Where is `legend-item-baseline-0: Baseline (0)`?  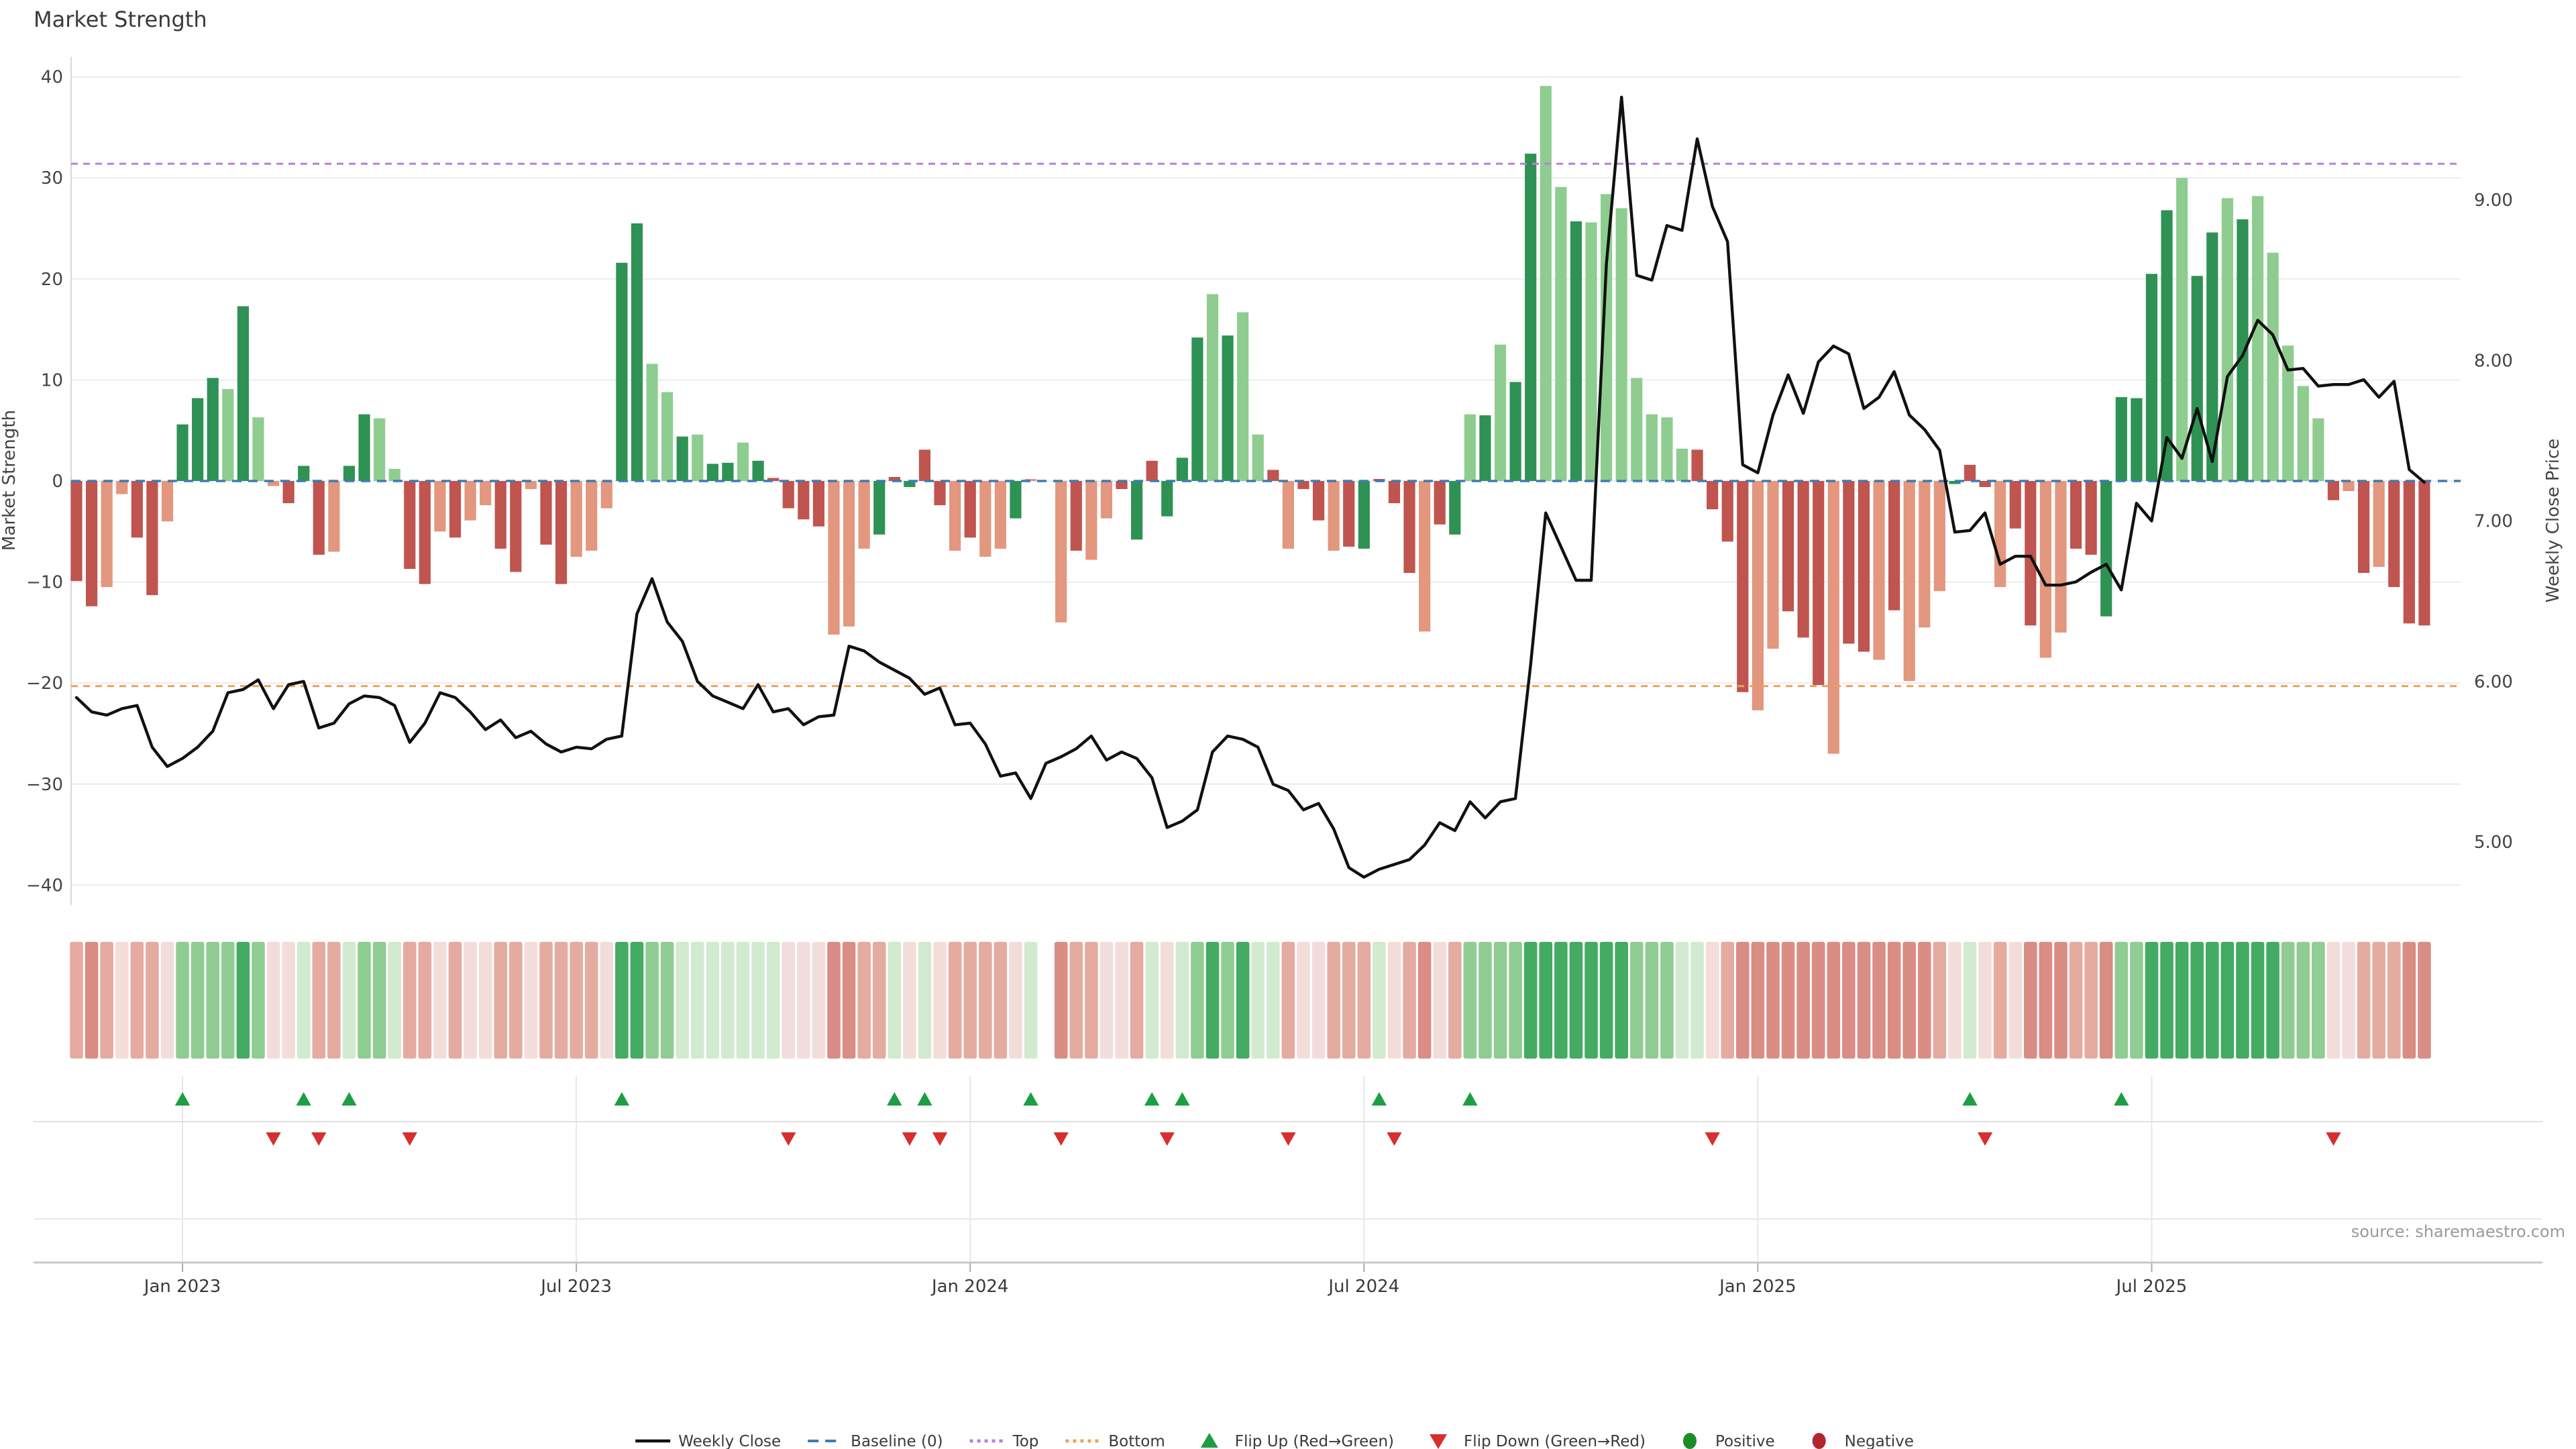
legend-item-baseline-0: Baseline (0) is located at coordinates (875, 1441).